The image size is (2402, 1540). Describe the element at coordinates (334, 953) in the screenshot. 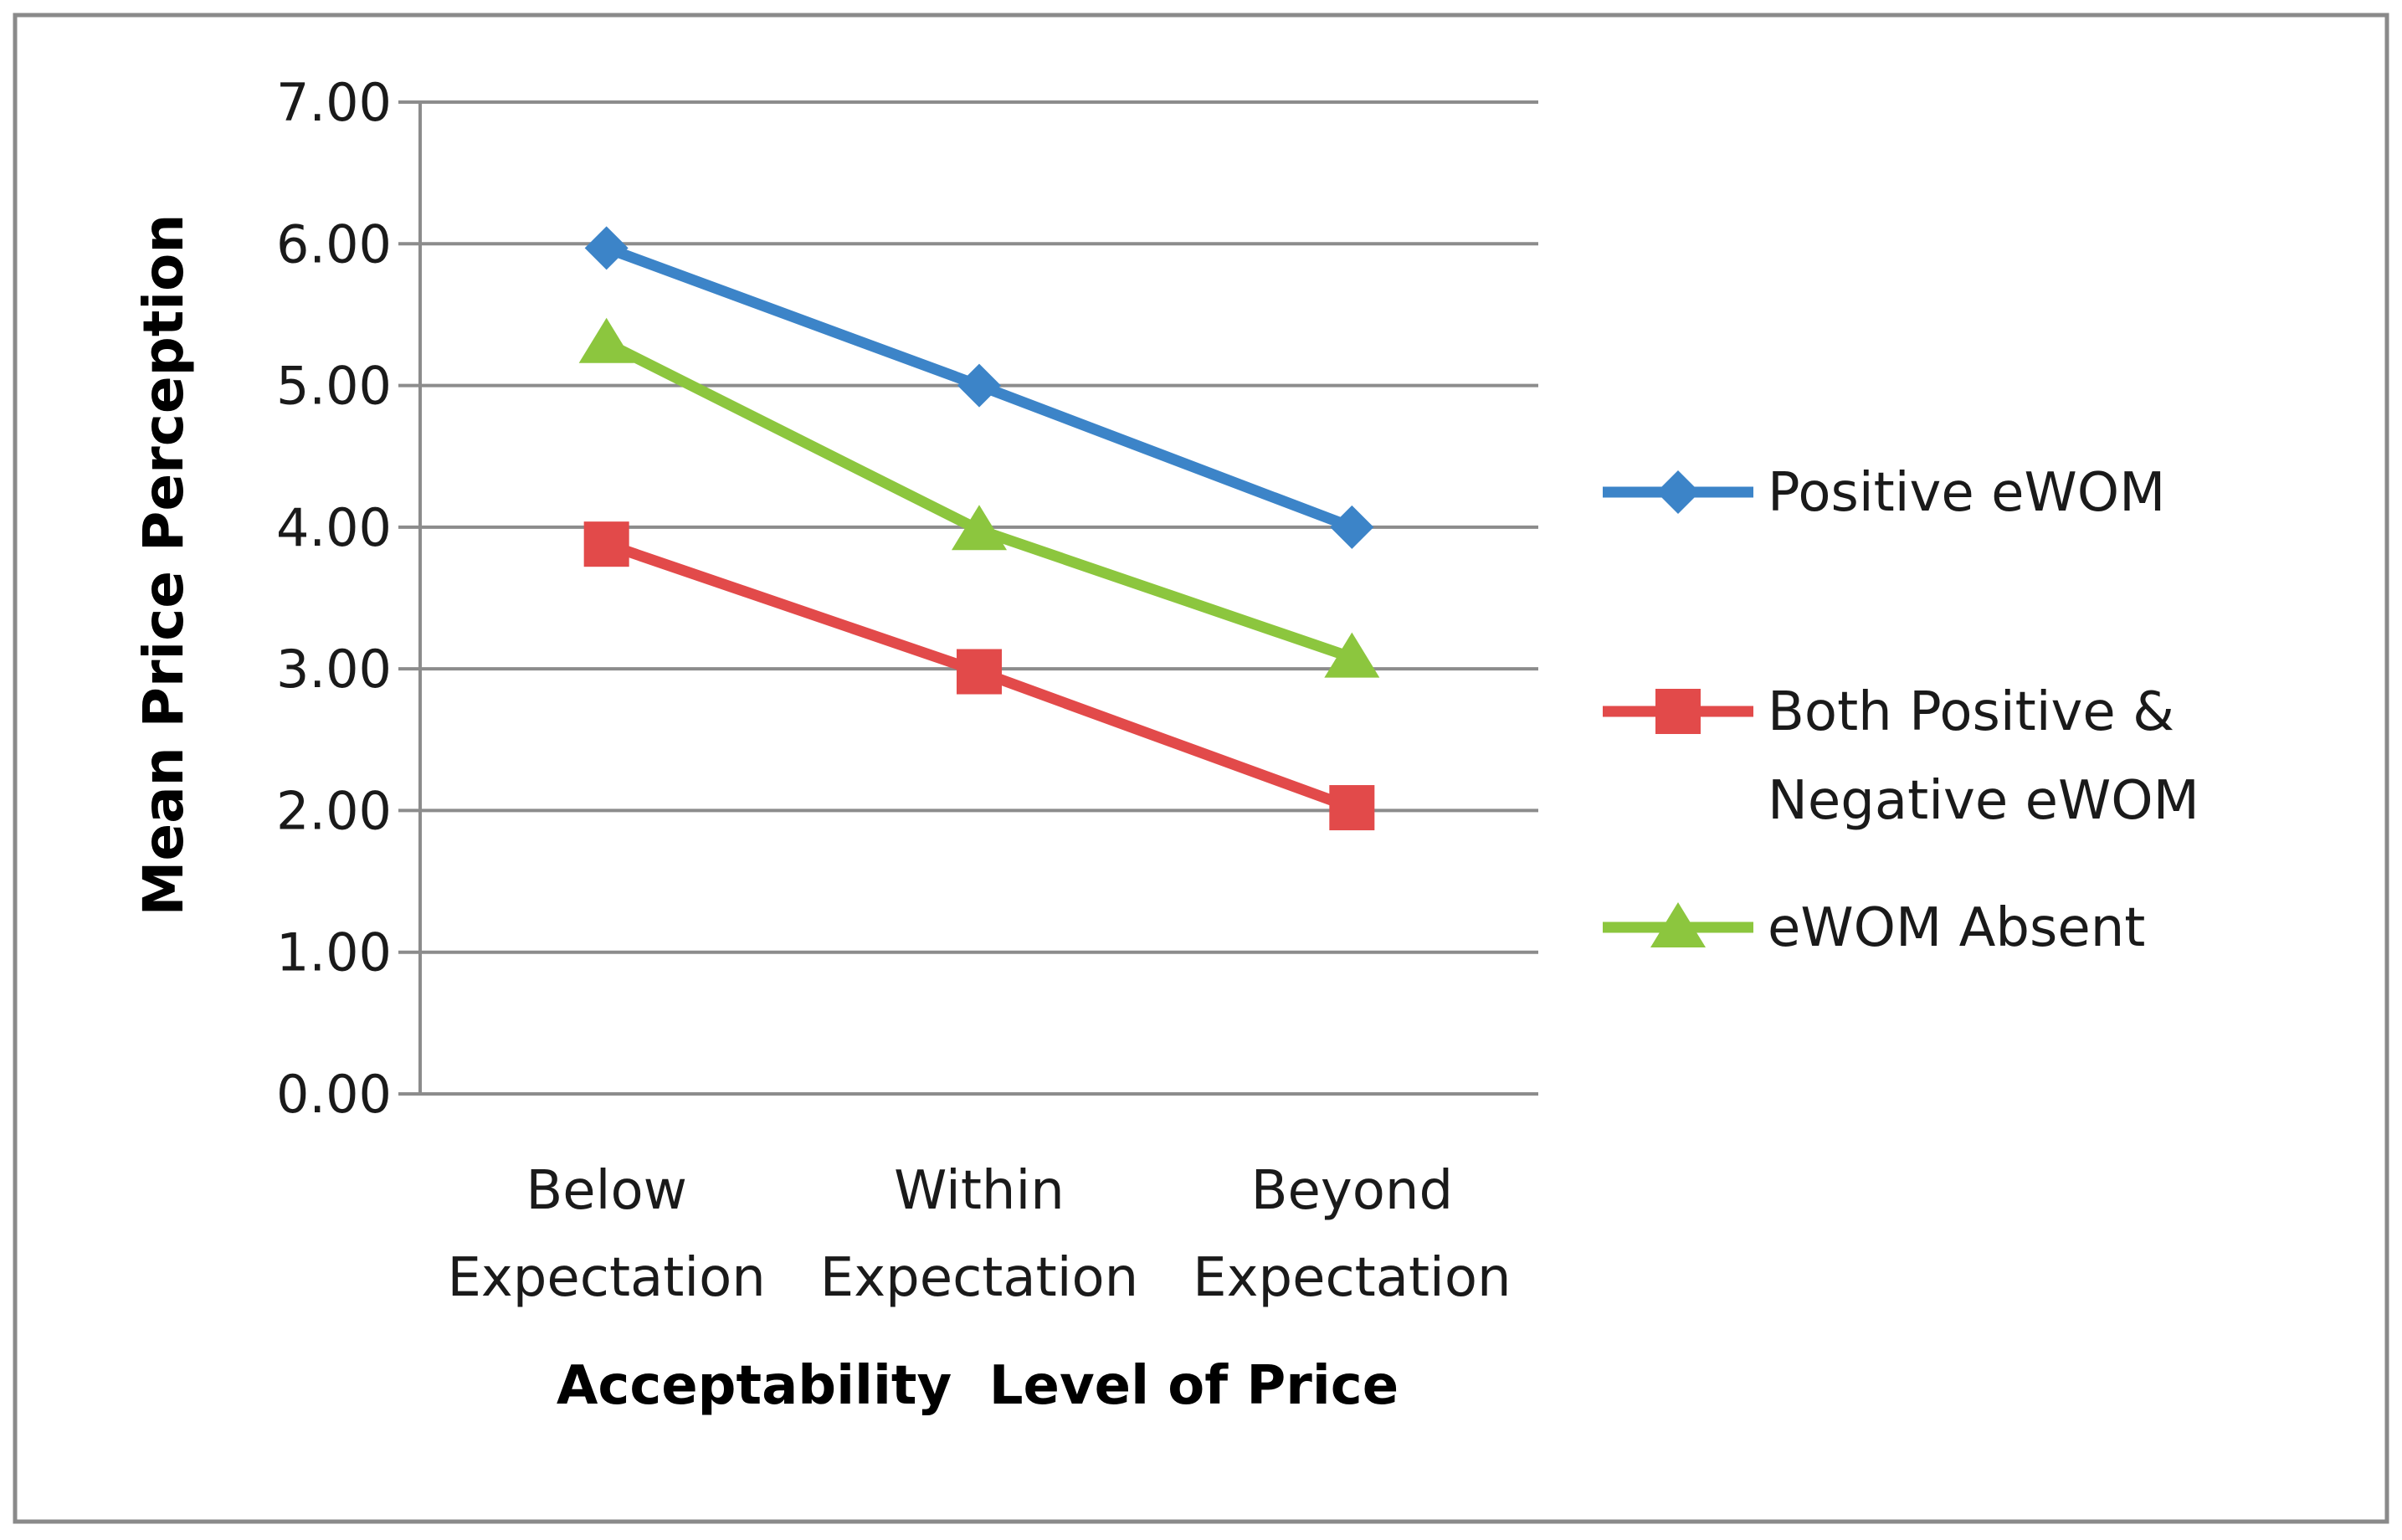

I see `y-tick-label: 1.00` at that location.